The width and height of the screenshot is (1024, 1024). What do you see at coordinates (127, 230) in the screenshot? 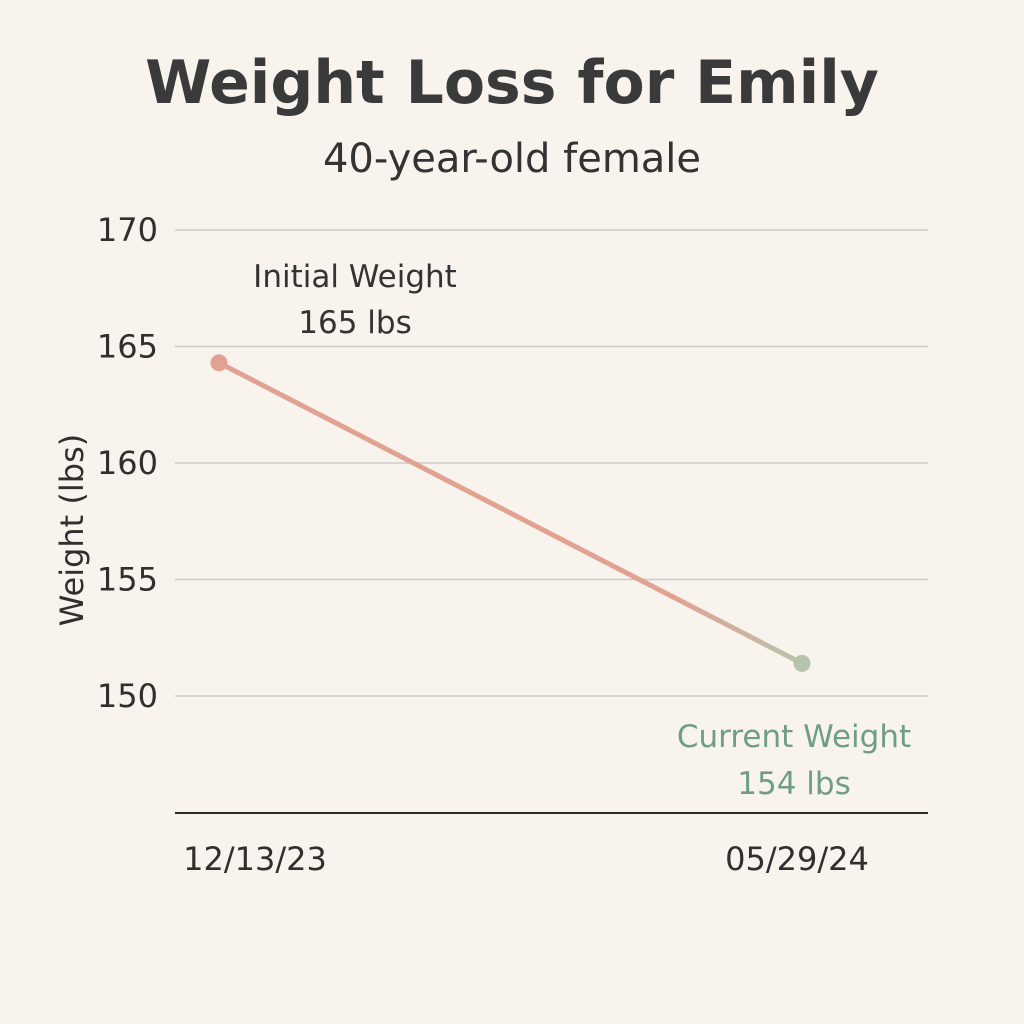
I see `y-tick-label-170: 170` at bounding box center [127, 230].